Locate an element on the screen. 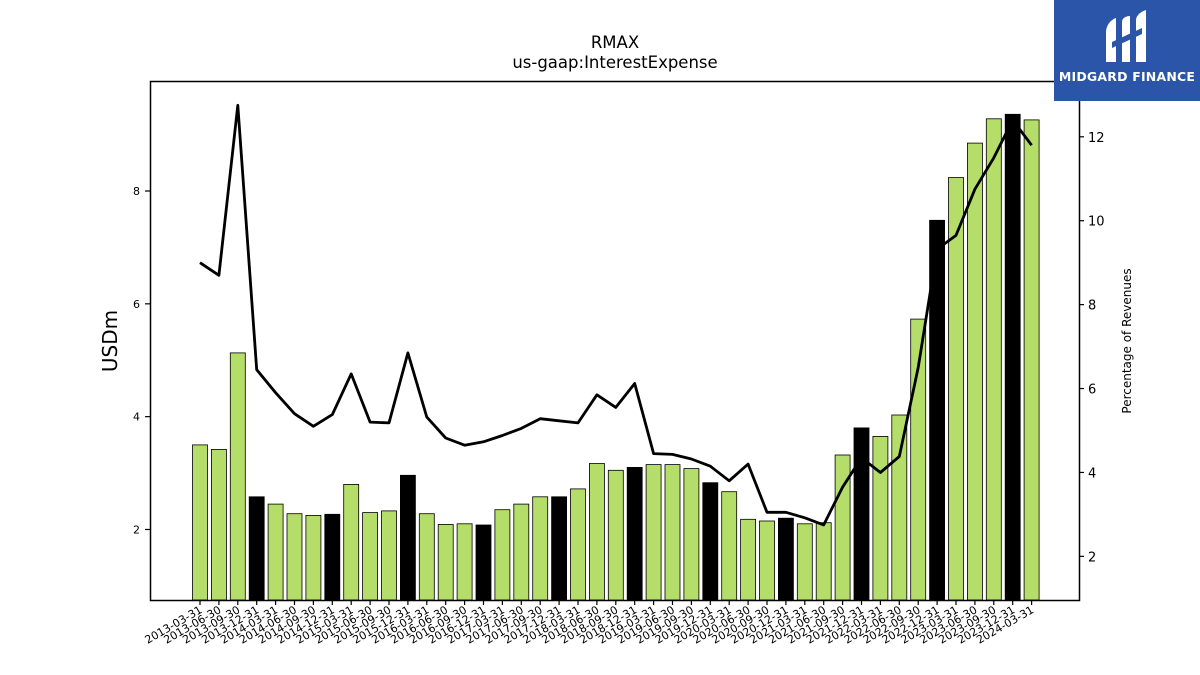 This screenshot has width=1200, height=675. y2-axis-label: Percentage of Revenues is located at coordinates (1127, 340).